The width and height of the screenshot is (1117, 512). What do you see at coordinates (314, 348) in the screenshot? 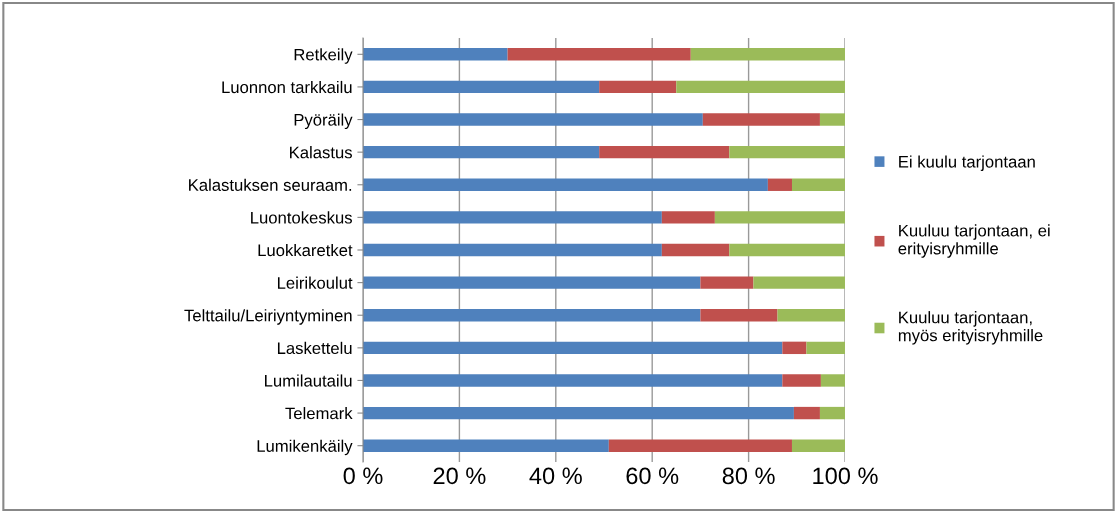
I see `y-tick-label: Laskettelu` at bounding box center [314, 348].